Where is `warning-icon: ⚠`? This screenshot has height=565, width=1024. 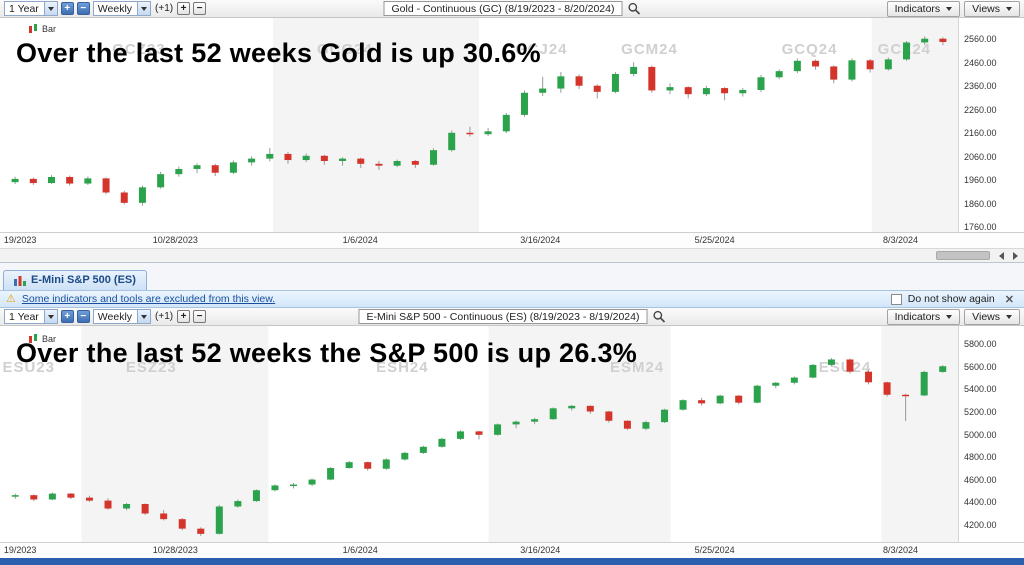
warning-icon: ⚠ is located at coordinates (11, 298).